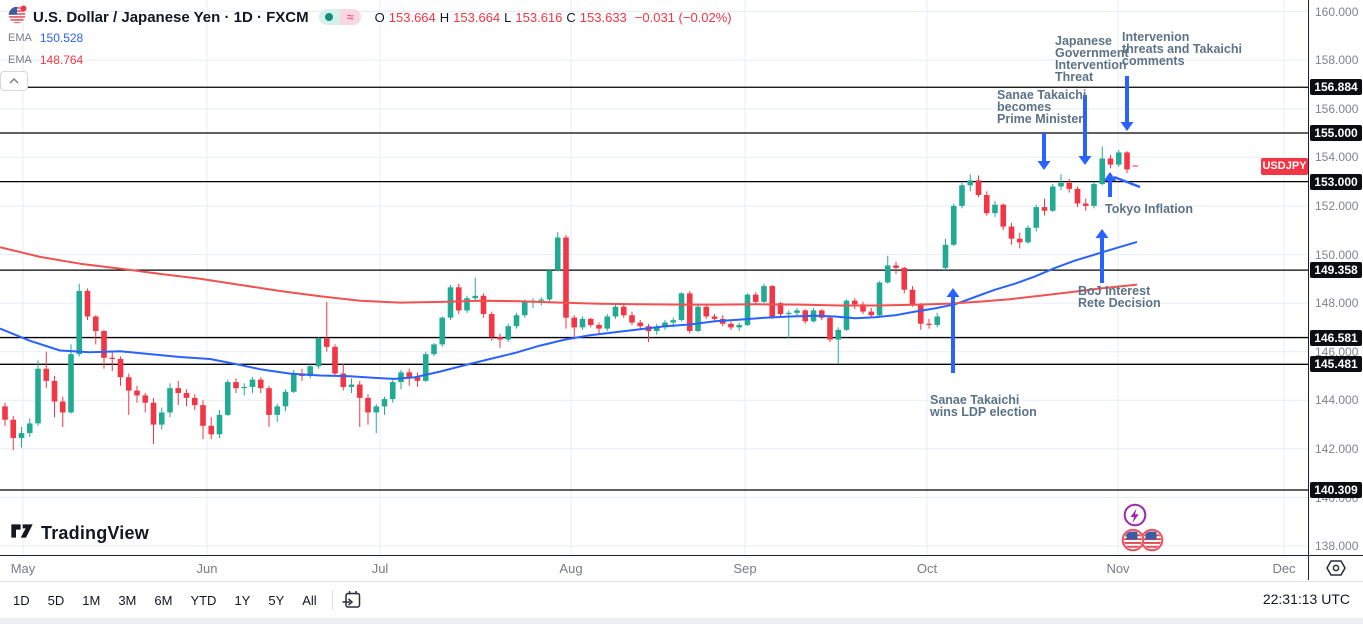 This screenshot has height=624, width=1363. What do you see at coordinates (1336, 489) in the screenshot?
I see `price-level-badge: 140.309` at bounding box center [1336, 489].